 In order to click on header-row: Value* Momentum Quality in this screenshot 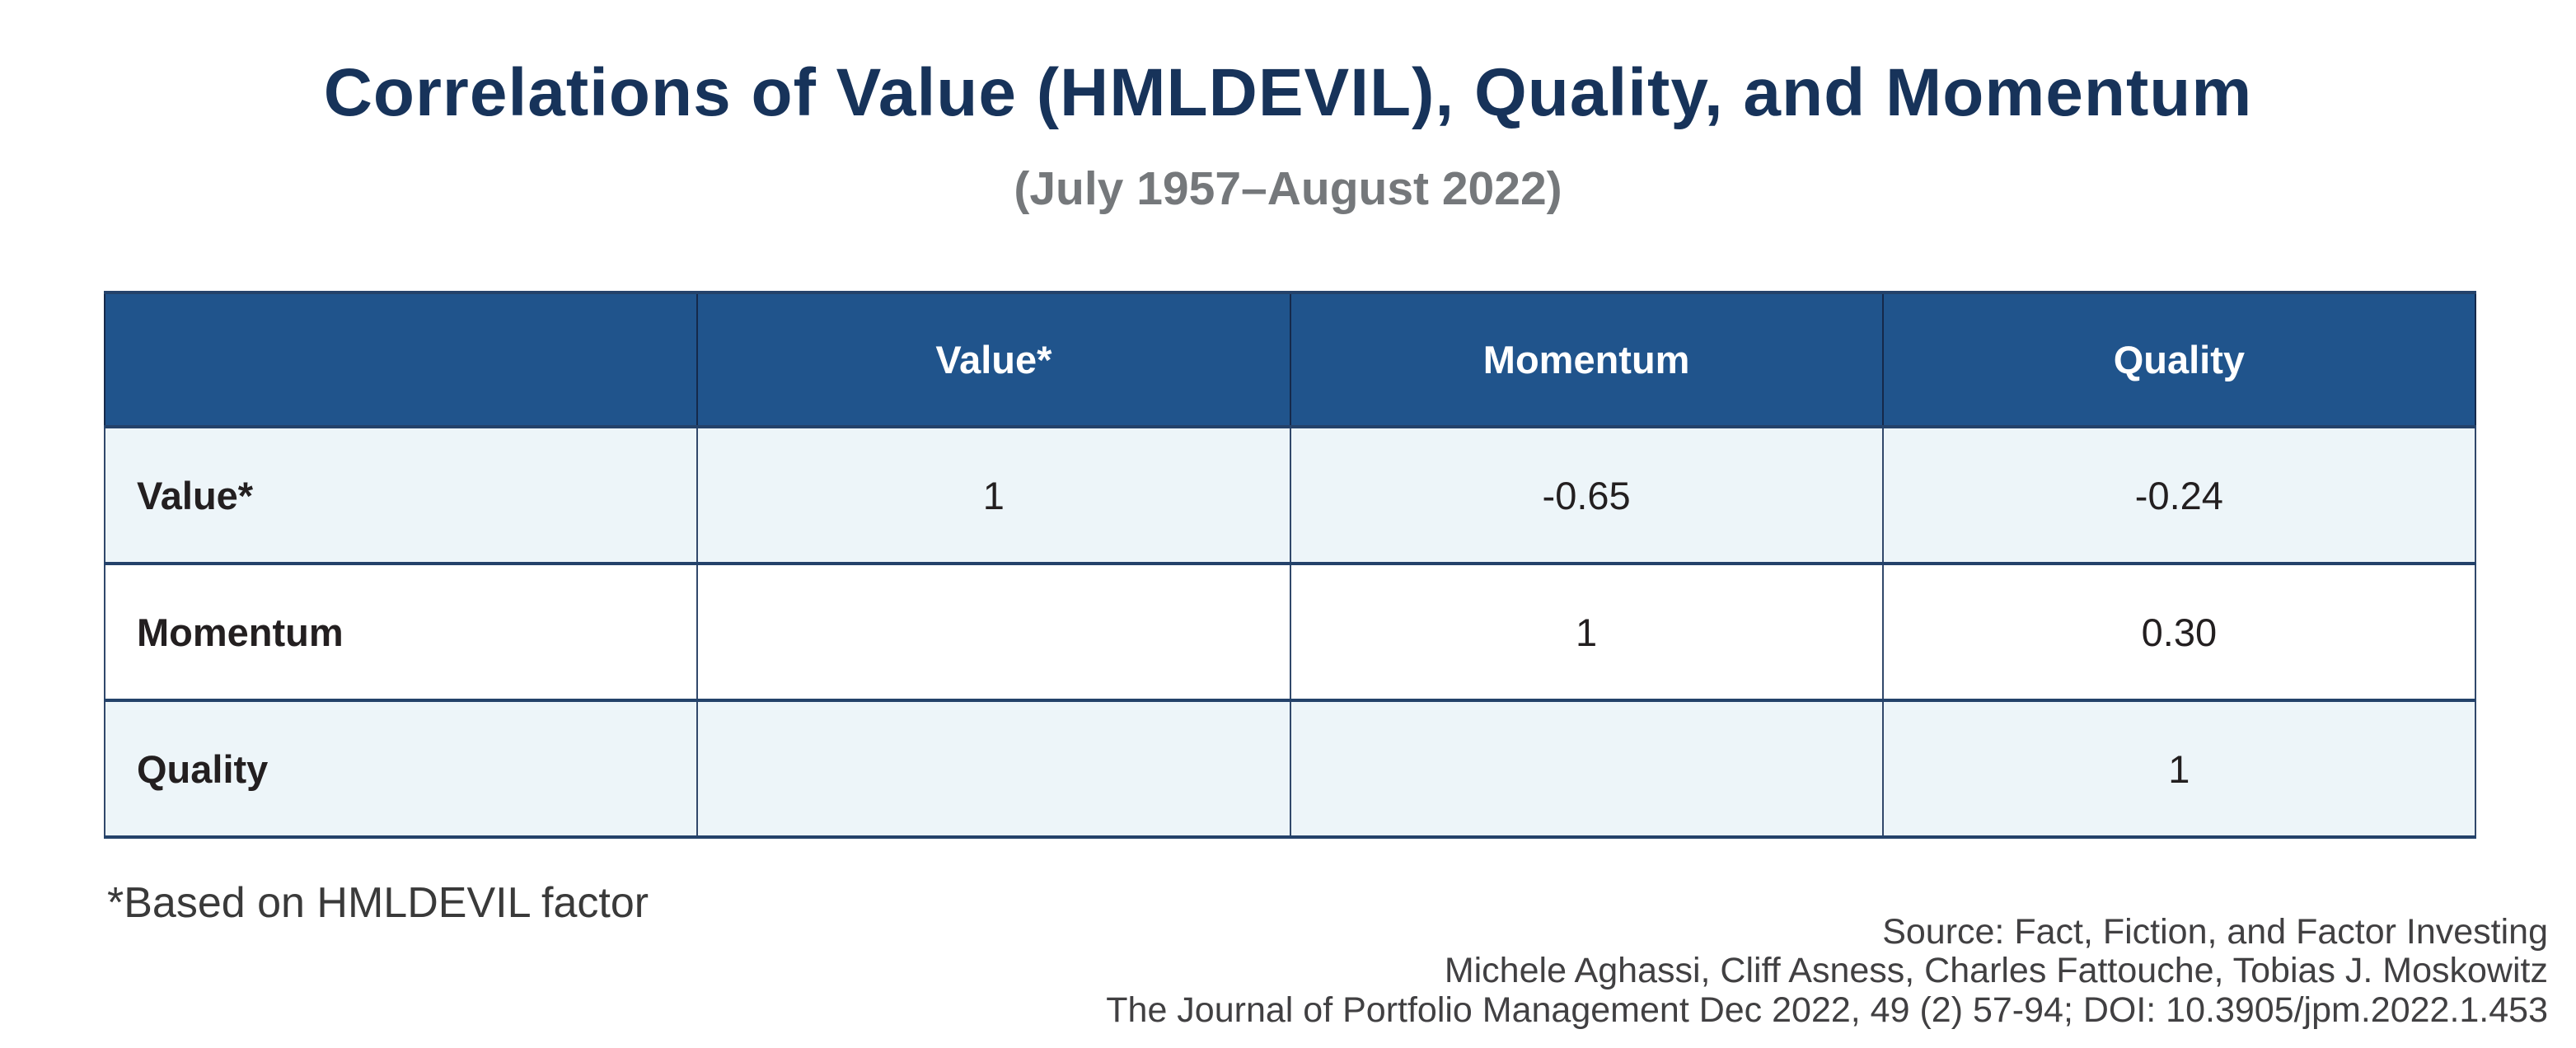, I will do `click(1290, 359)`.